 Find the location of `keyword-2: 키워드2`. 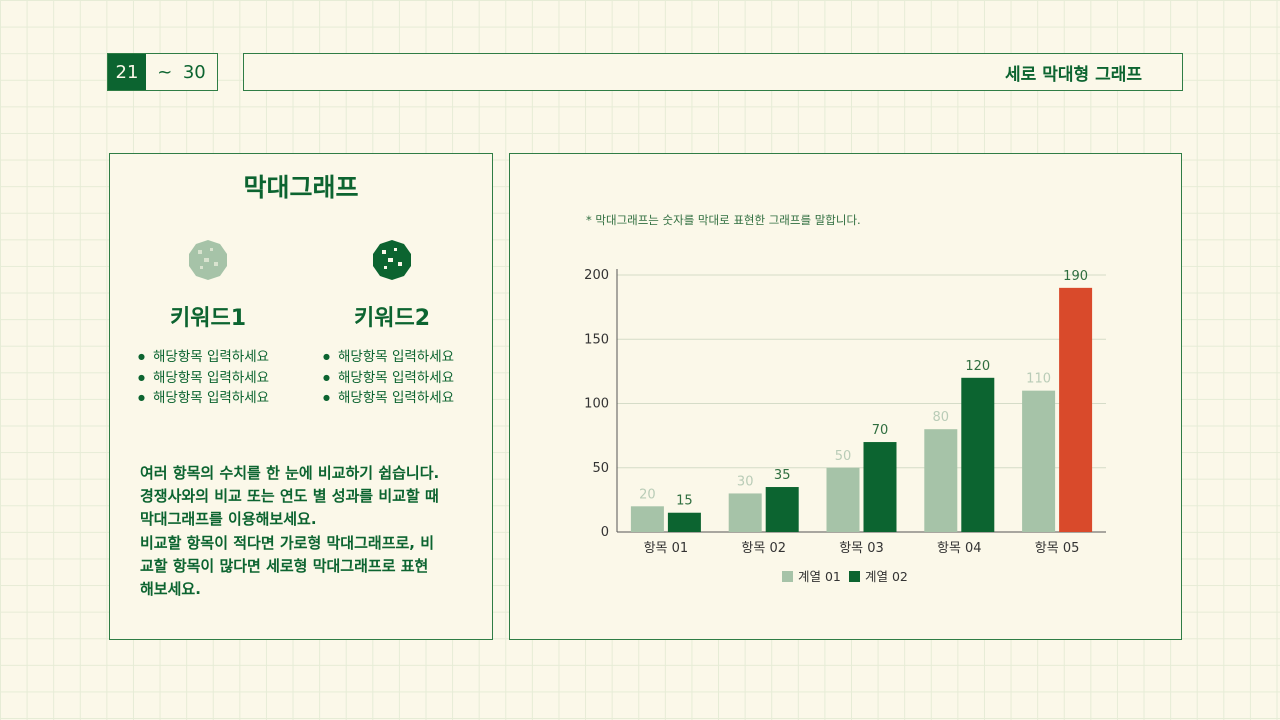

keyword-2: 키워드2 is located at coordinates (392, 285).